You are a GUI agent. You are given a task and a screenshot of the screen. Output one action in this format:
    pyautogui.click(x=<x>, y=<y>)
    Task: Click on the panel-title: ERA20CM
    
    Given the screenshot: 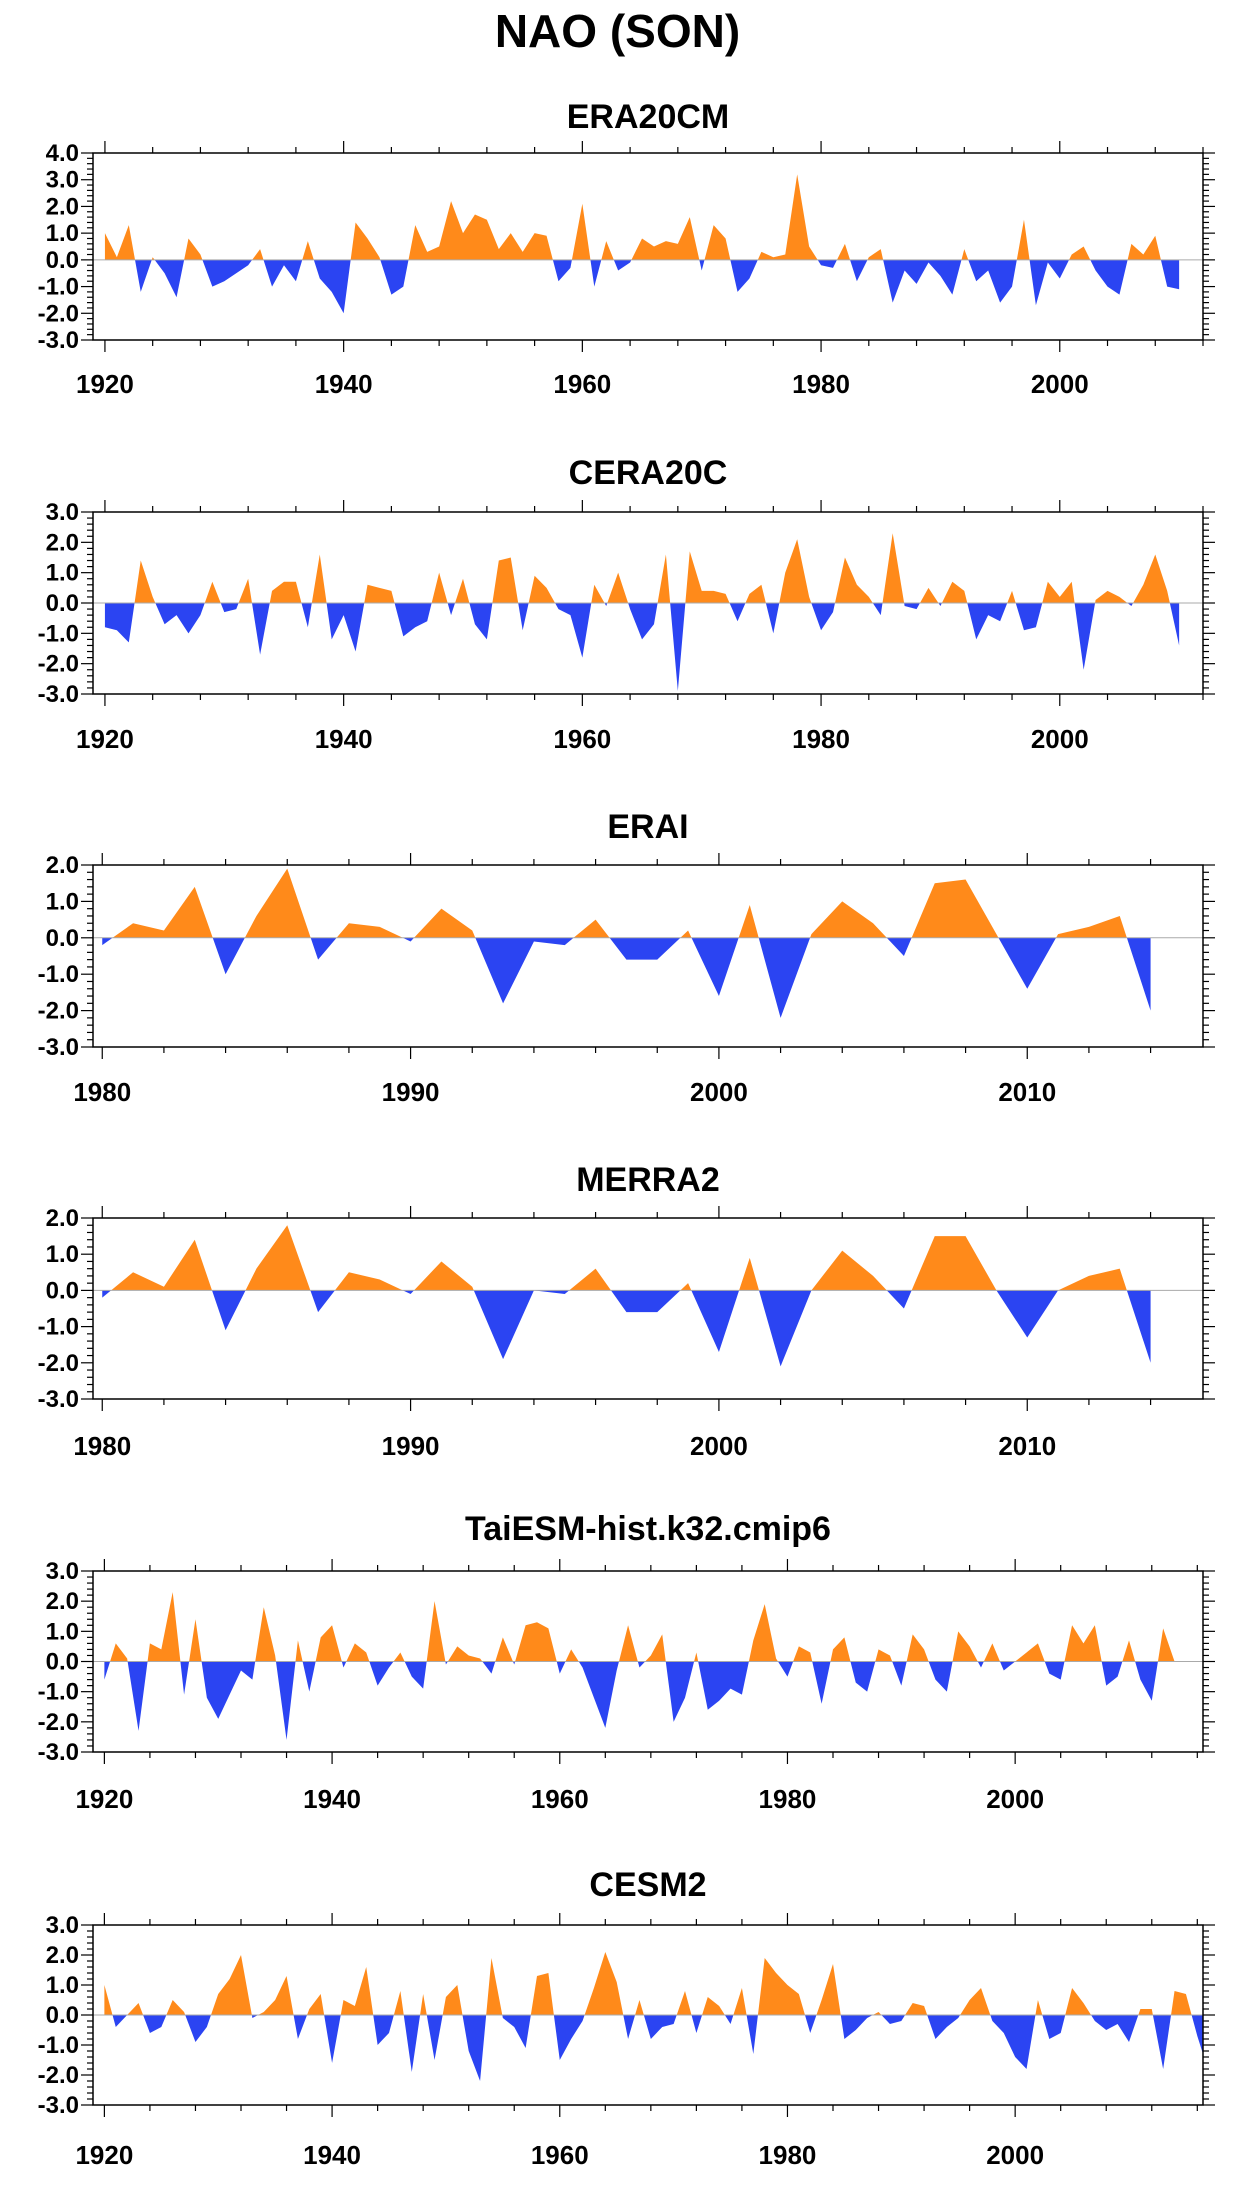 What is the action you would take?
    pyautogui.click(x=648, y=117)
    